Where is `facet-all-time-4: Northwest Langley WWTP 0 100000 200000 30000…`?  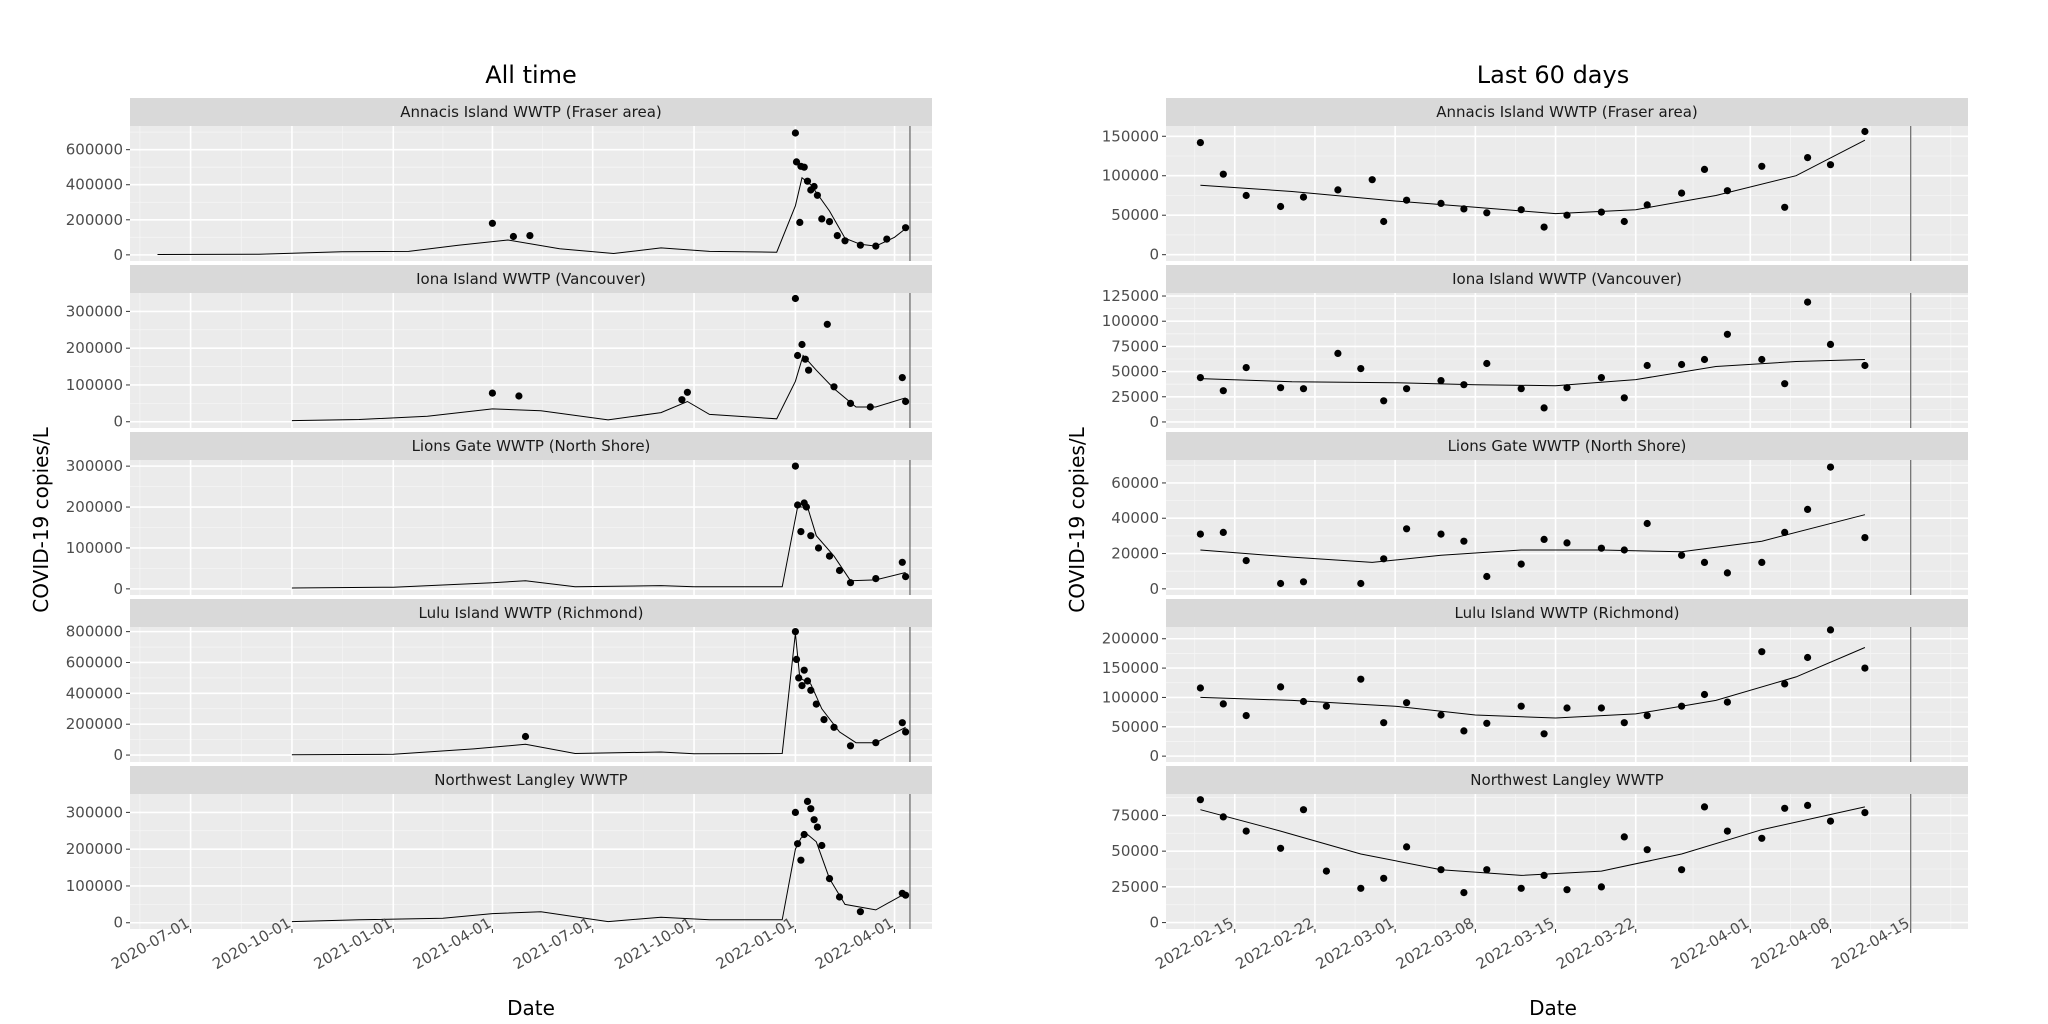 facet-all-time-4: Northwest Langley WWTP 0 100000 200000 30000… is located at coordinates (499, 849).